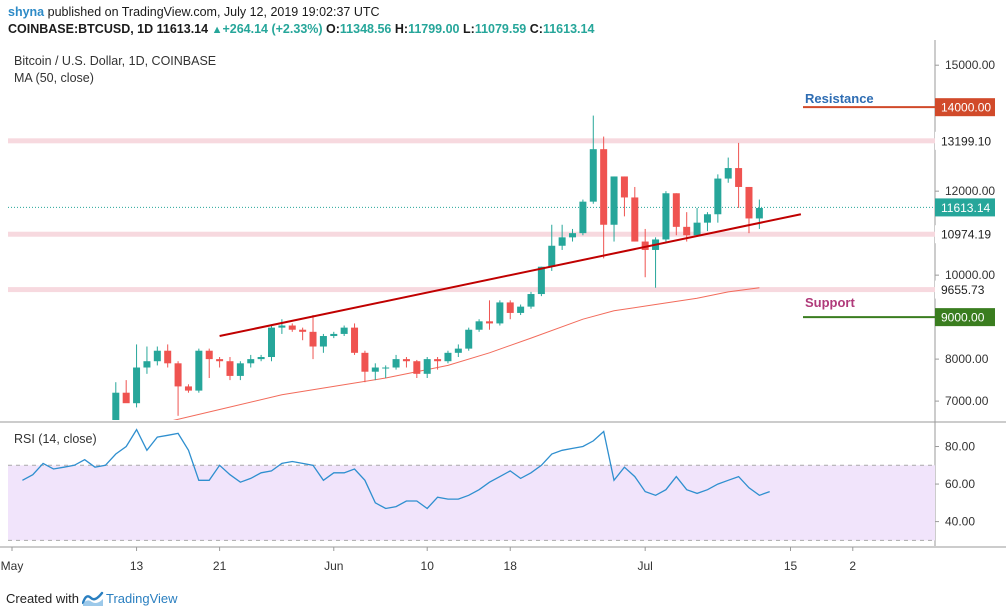  I want to click on author-name: shyna, so click(26, 12).